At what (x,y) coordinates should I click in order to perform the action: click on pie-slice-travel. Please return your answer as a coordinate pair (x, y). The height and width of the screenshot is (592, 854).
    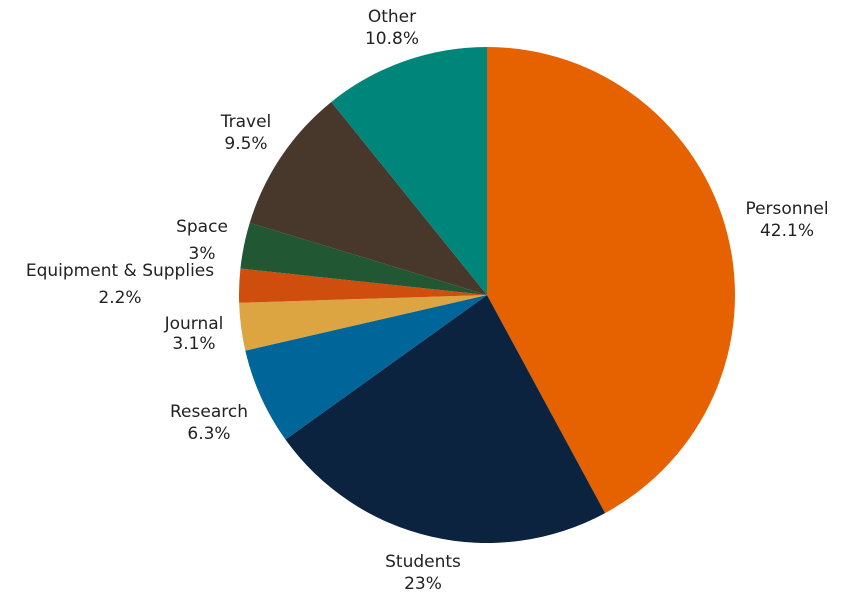
    Looking at the image, I should click on (368, 198).